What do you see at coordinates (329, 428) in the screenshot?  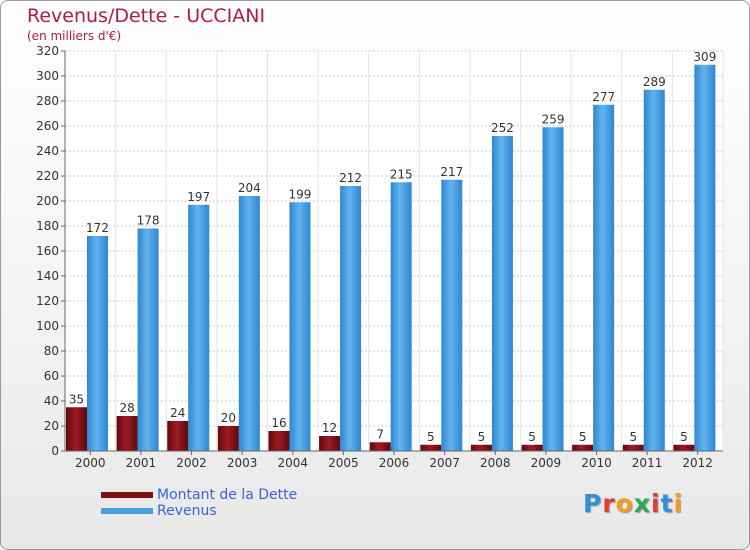 I see `data-label-dette: 12` at bounding box center [329, 428].